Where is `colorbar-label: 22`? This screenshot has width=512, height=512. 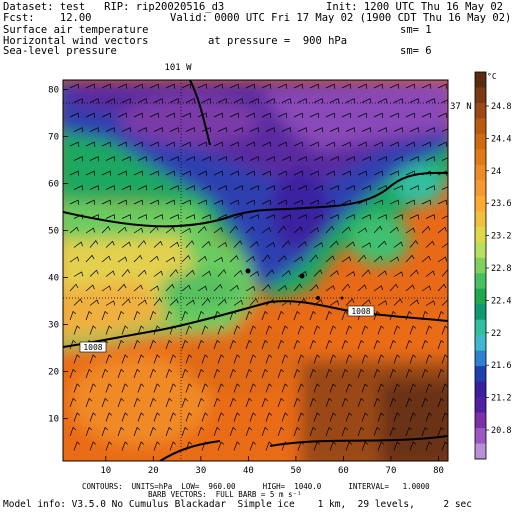
colorbar-label: 22 is located at coordinates (496, 334).